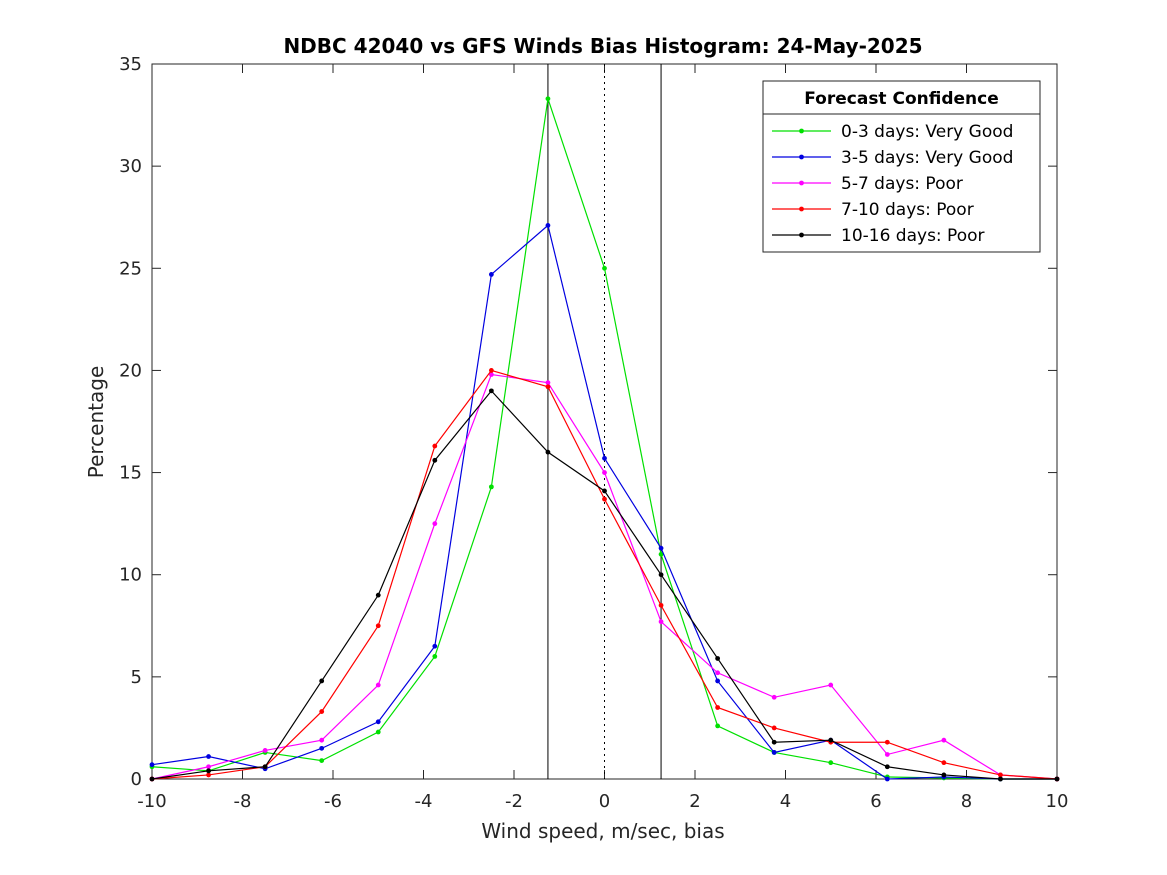 This screenshot has height=875, width=1167. What do you see at coordinates (927, 132) in the screenshot?
I see `legend-entry: 0-3 days: Very Good` at bounding box center [927, 132].